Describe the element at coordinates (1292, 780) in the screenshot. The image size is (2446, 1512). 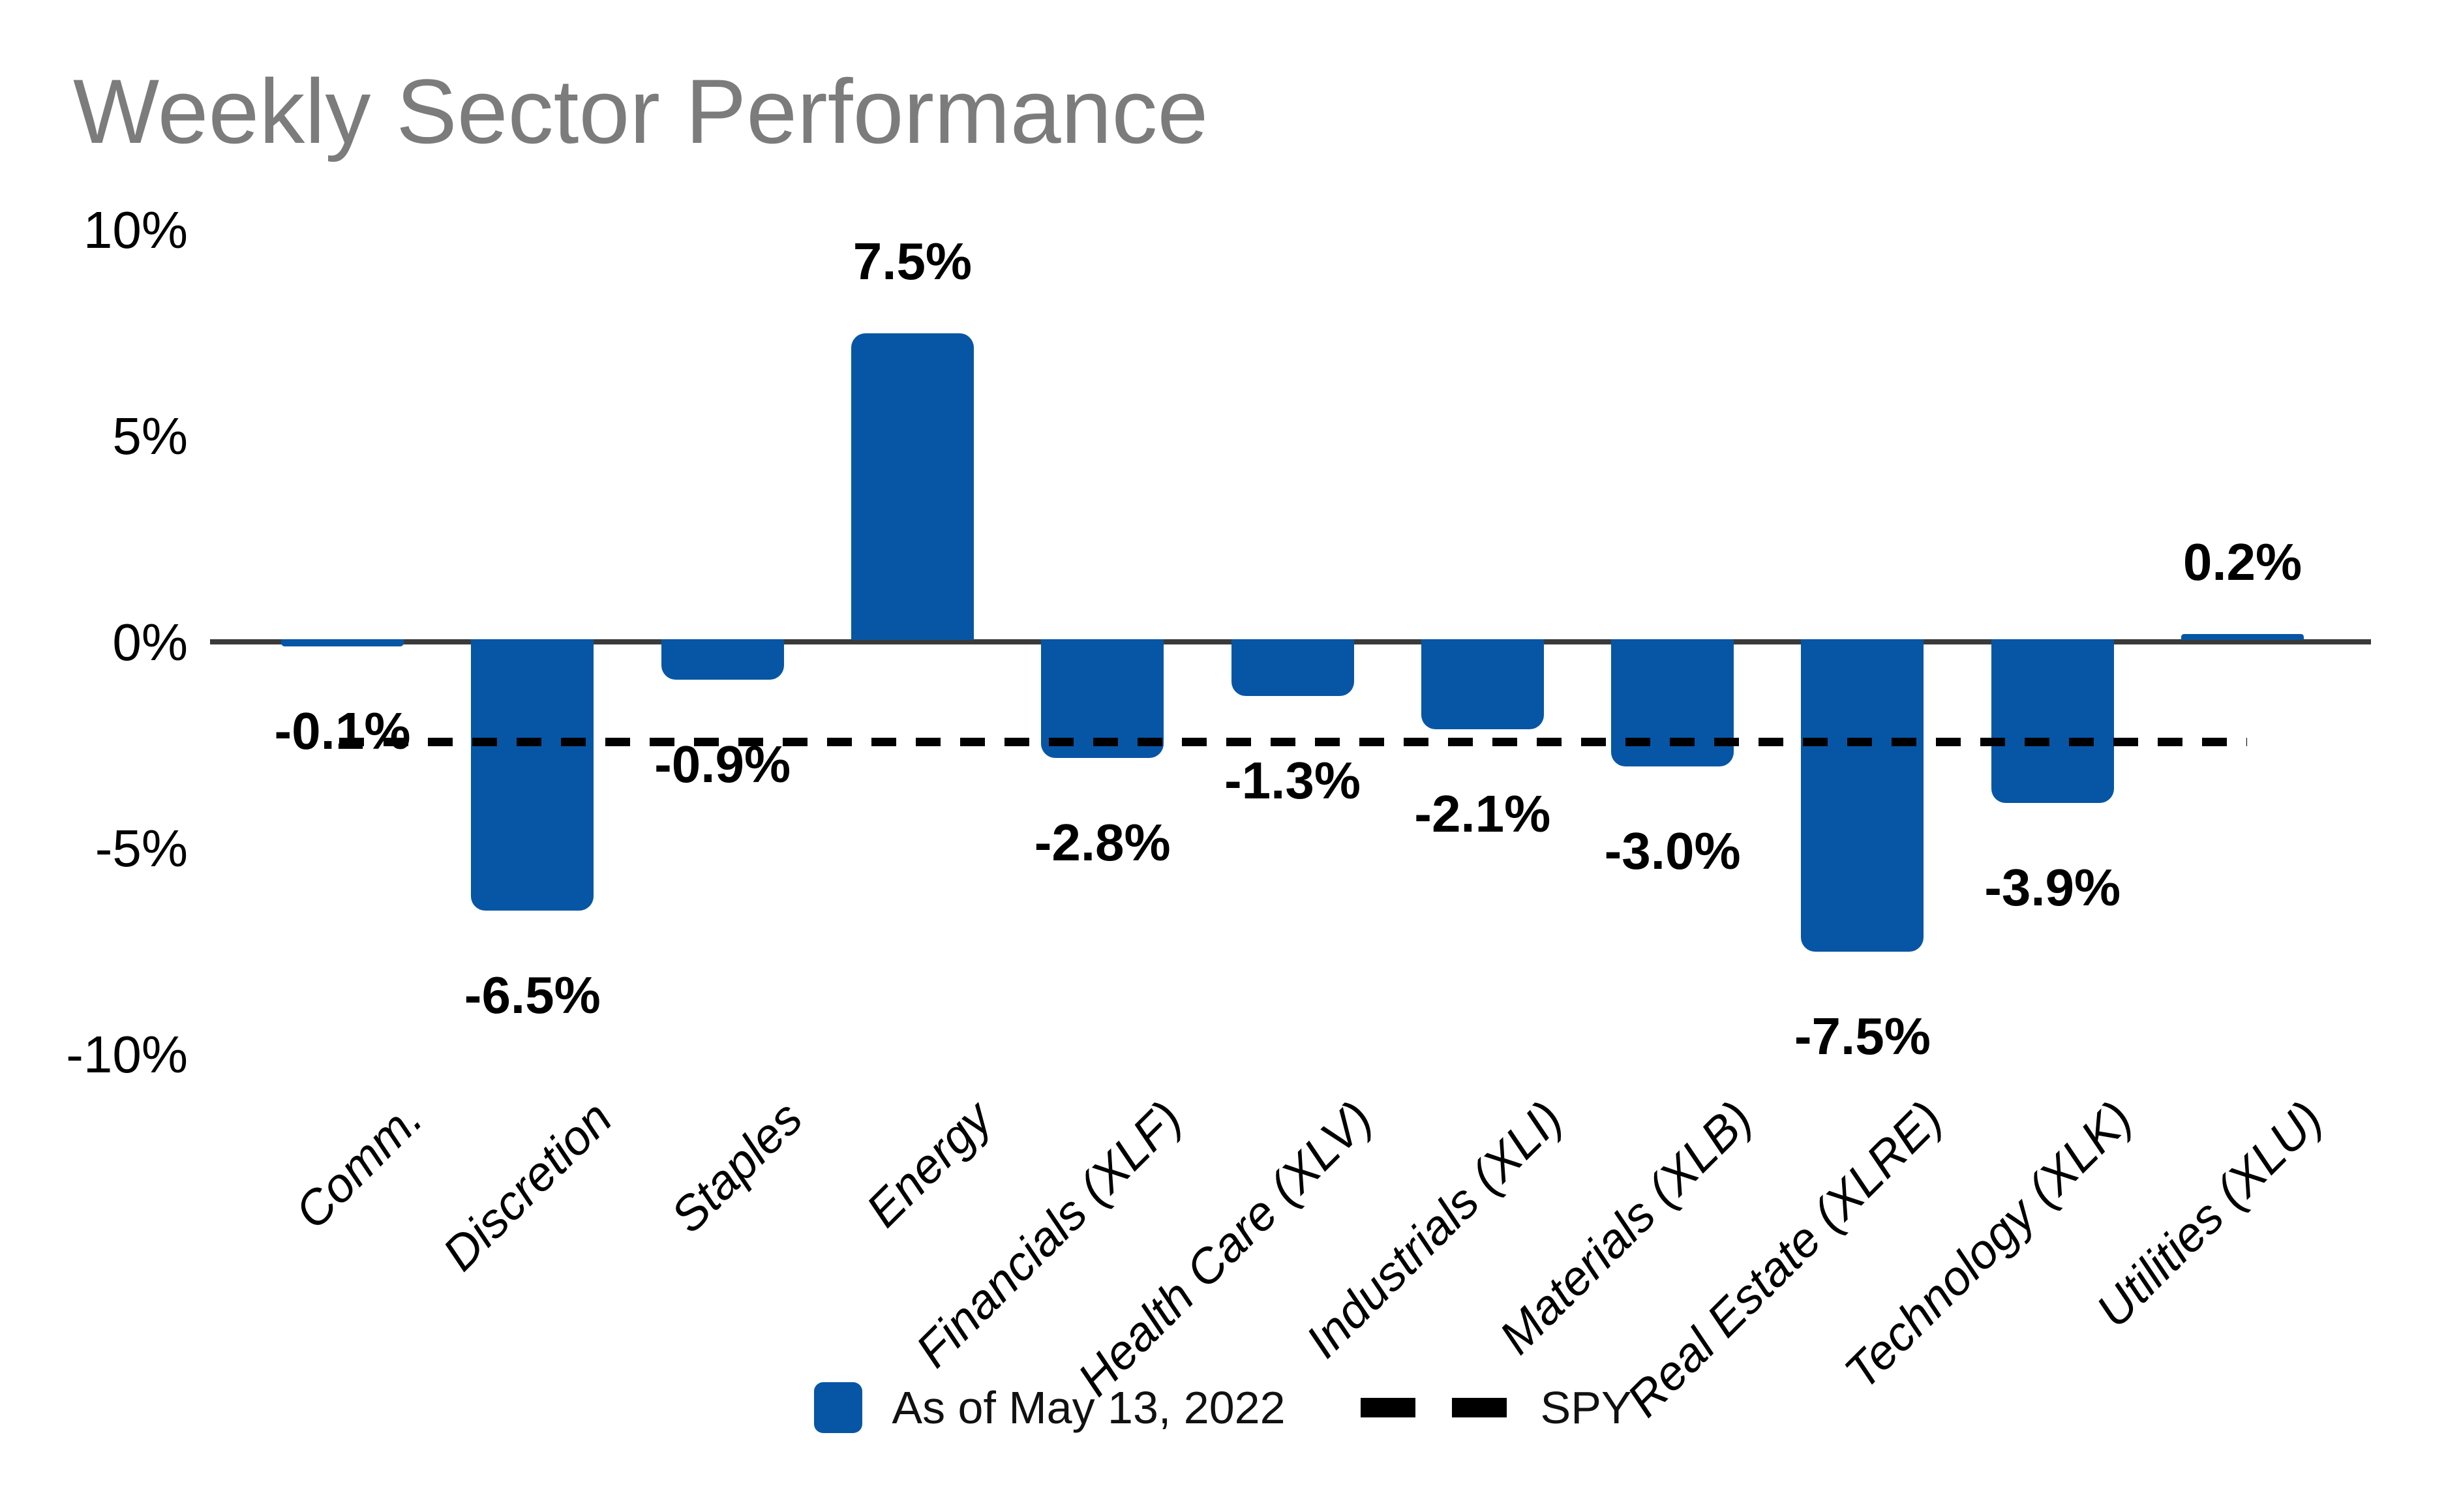
I see `data-label-health-care-xlv: -1.3%` at that location.